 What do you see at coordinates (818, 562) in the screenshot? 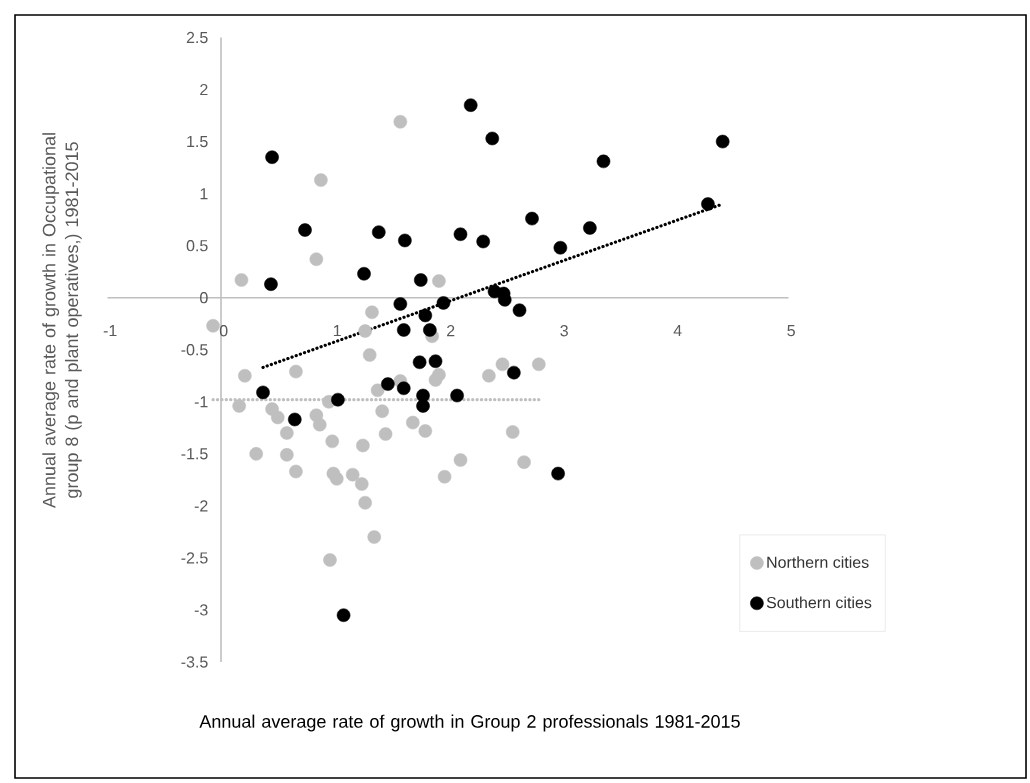
I see `legend-label: Northern cities` at bounding box center [818, 562].